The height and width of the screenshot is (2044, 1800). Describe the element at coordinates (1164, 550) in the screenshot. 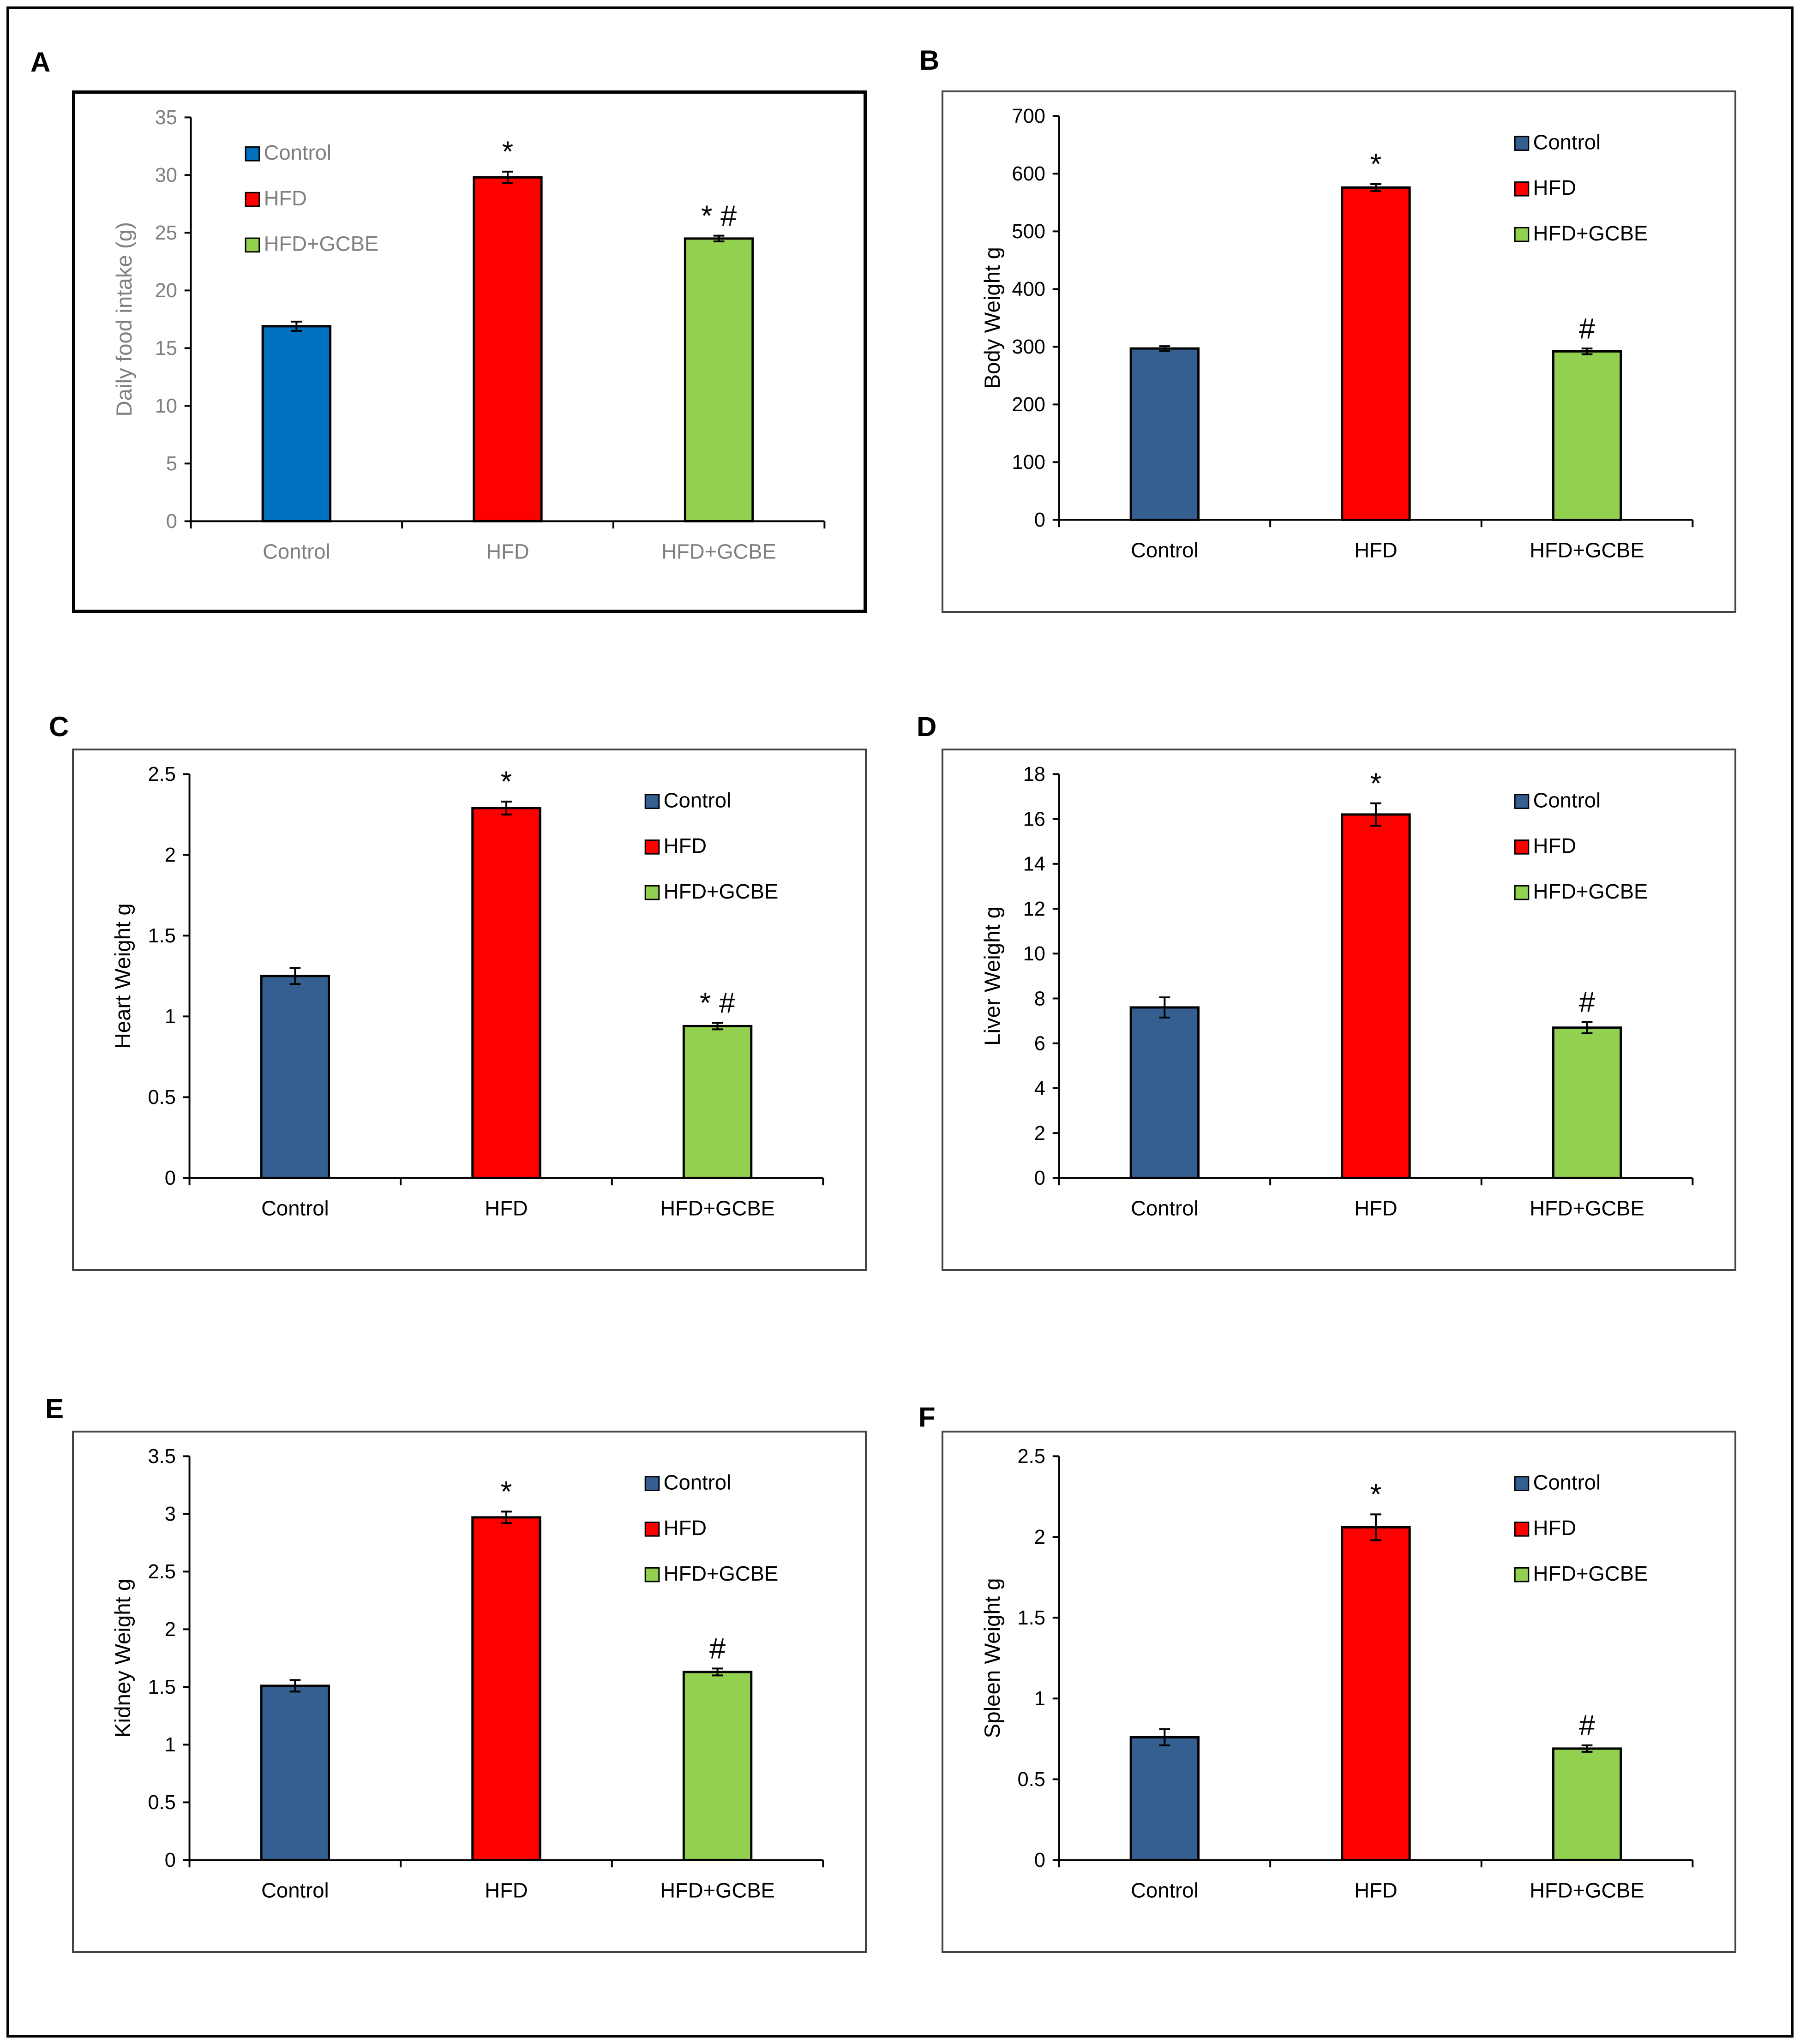

I see `panel-b-x-tick-label: Control` at that location.